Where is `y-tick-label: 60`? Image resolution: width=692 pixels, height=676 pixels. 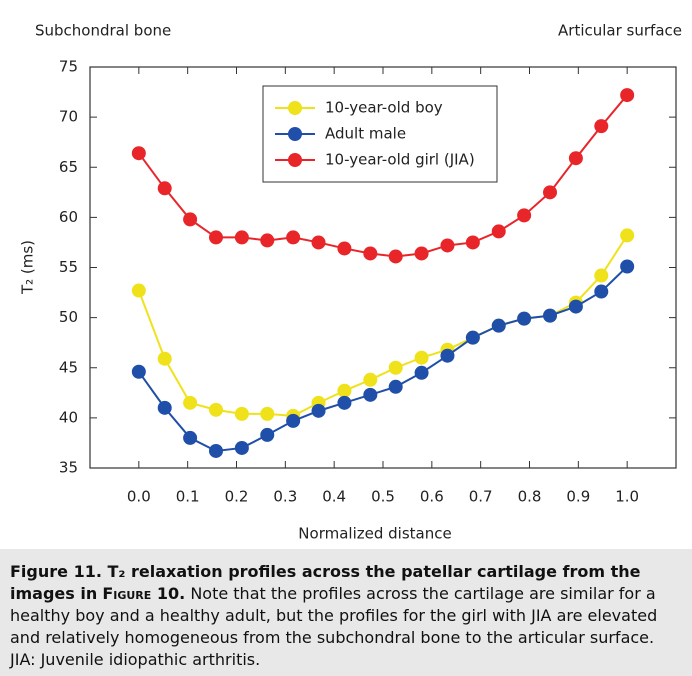
y-tick-label: 60 is located at coordinates (68, 217).